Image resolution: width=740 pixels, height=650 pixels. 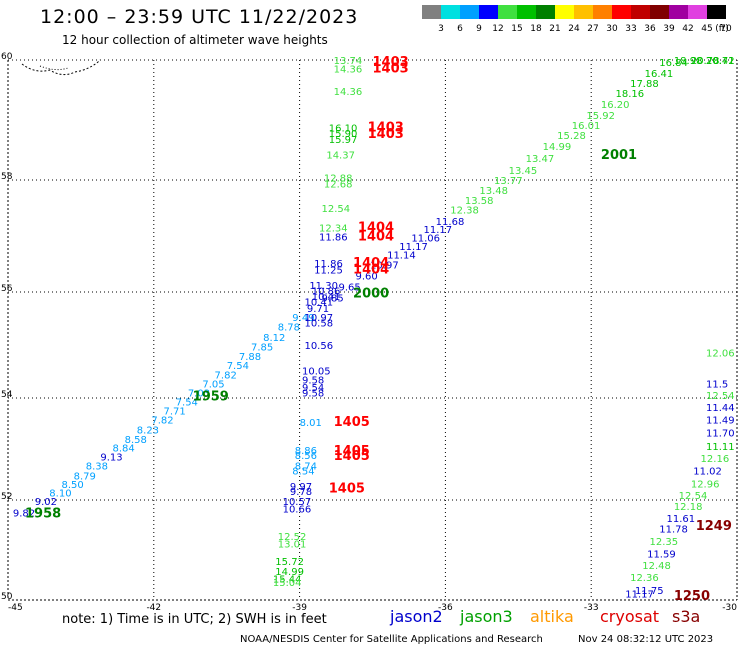 What do you see at coordinates (289, 562) in the screenshot?
I see `wave-height-value: 15.72` at bounding box center [289, 562].